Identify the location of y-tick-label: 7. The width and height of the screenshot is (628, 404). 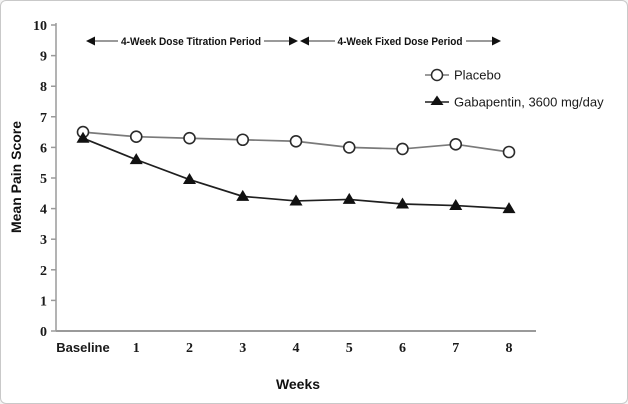
(43, 118).